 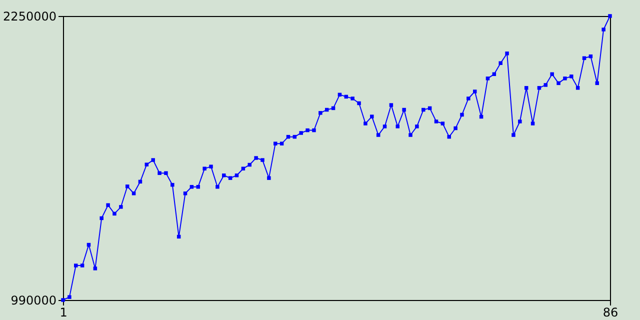 What do you see at coordinates (33, 301) in the screenshot?
I see `y-tick-label: 990000` at bounding box center [33, 301].